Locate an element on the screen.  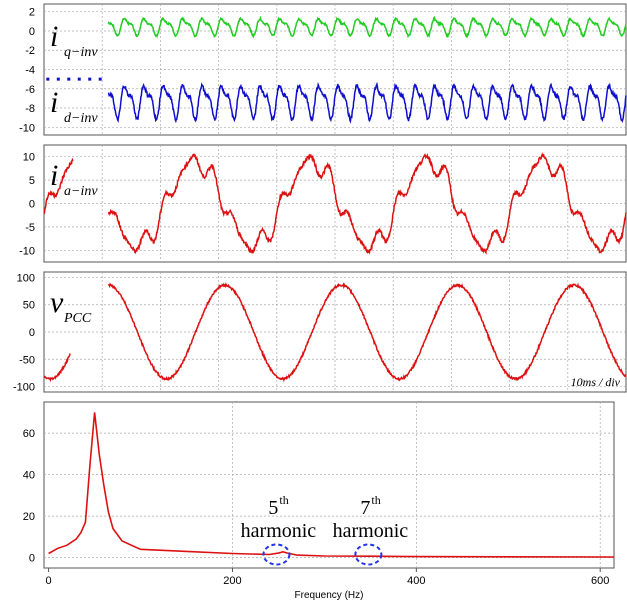
harmonic-order: 5 is located at coordinates (273, 508).